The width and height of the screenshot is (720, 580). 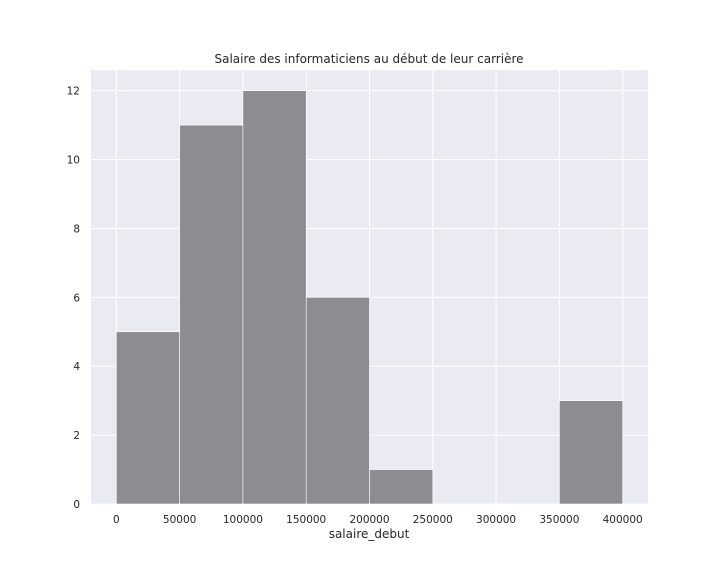 I want to click on y-axis-ticks: 0 2 4 6 8 10 12, so click(x=74, y=298).